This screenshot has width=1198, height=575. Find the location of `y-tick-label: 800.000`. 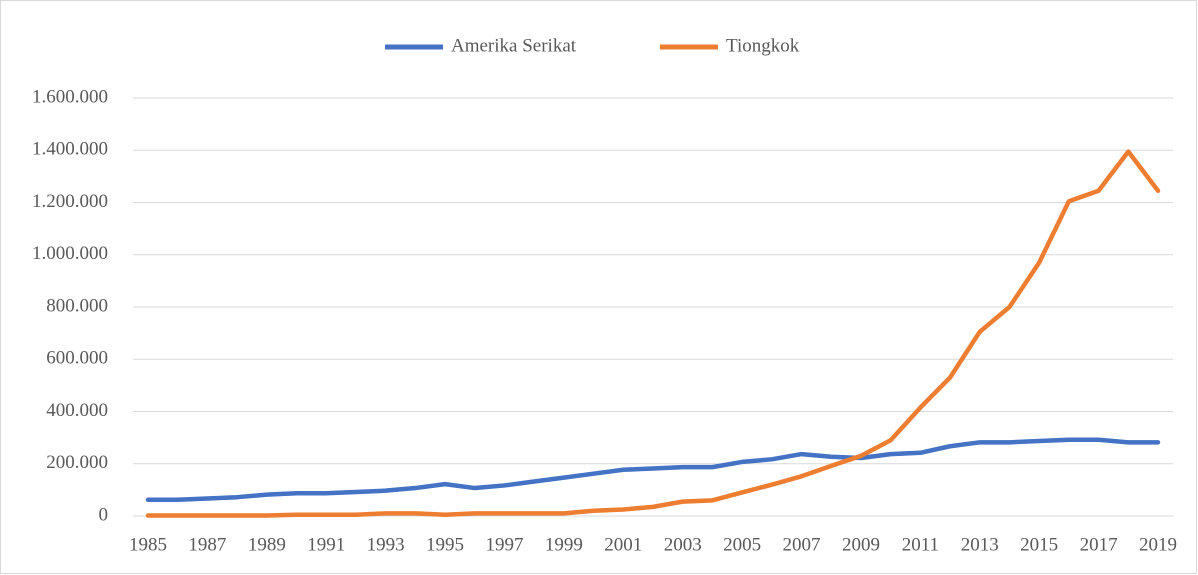

y-tick-label: 800.000 is located at coordinates (77, 305).